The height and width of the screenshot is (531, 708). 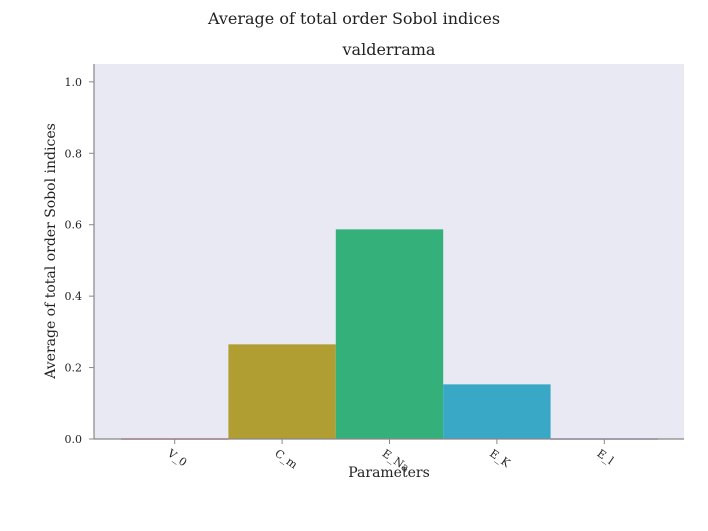 What do you see at coordinates (51, 251) in the screenshot?
I see `y-axis-label: Average of total order Sobol indices` at bounding box center [51, 251].